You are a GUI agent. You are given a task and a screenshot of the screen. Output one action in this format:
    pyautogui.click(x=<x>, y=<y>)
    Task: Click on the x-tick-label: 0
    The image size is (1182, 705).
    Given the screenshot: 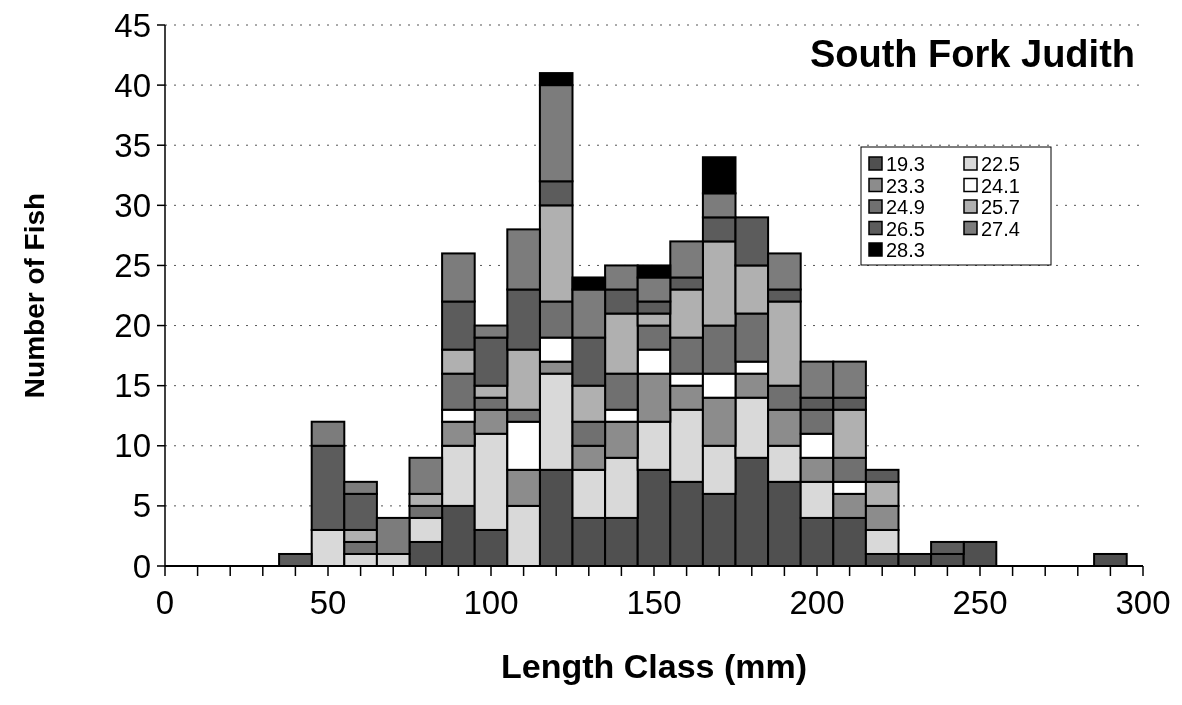 What is the action you would take?
    pyautogui.click(x=165, y=602)
    